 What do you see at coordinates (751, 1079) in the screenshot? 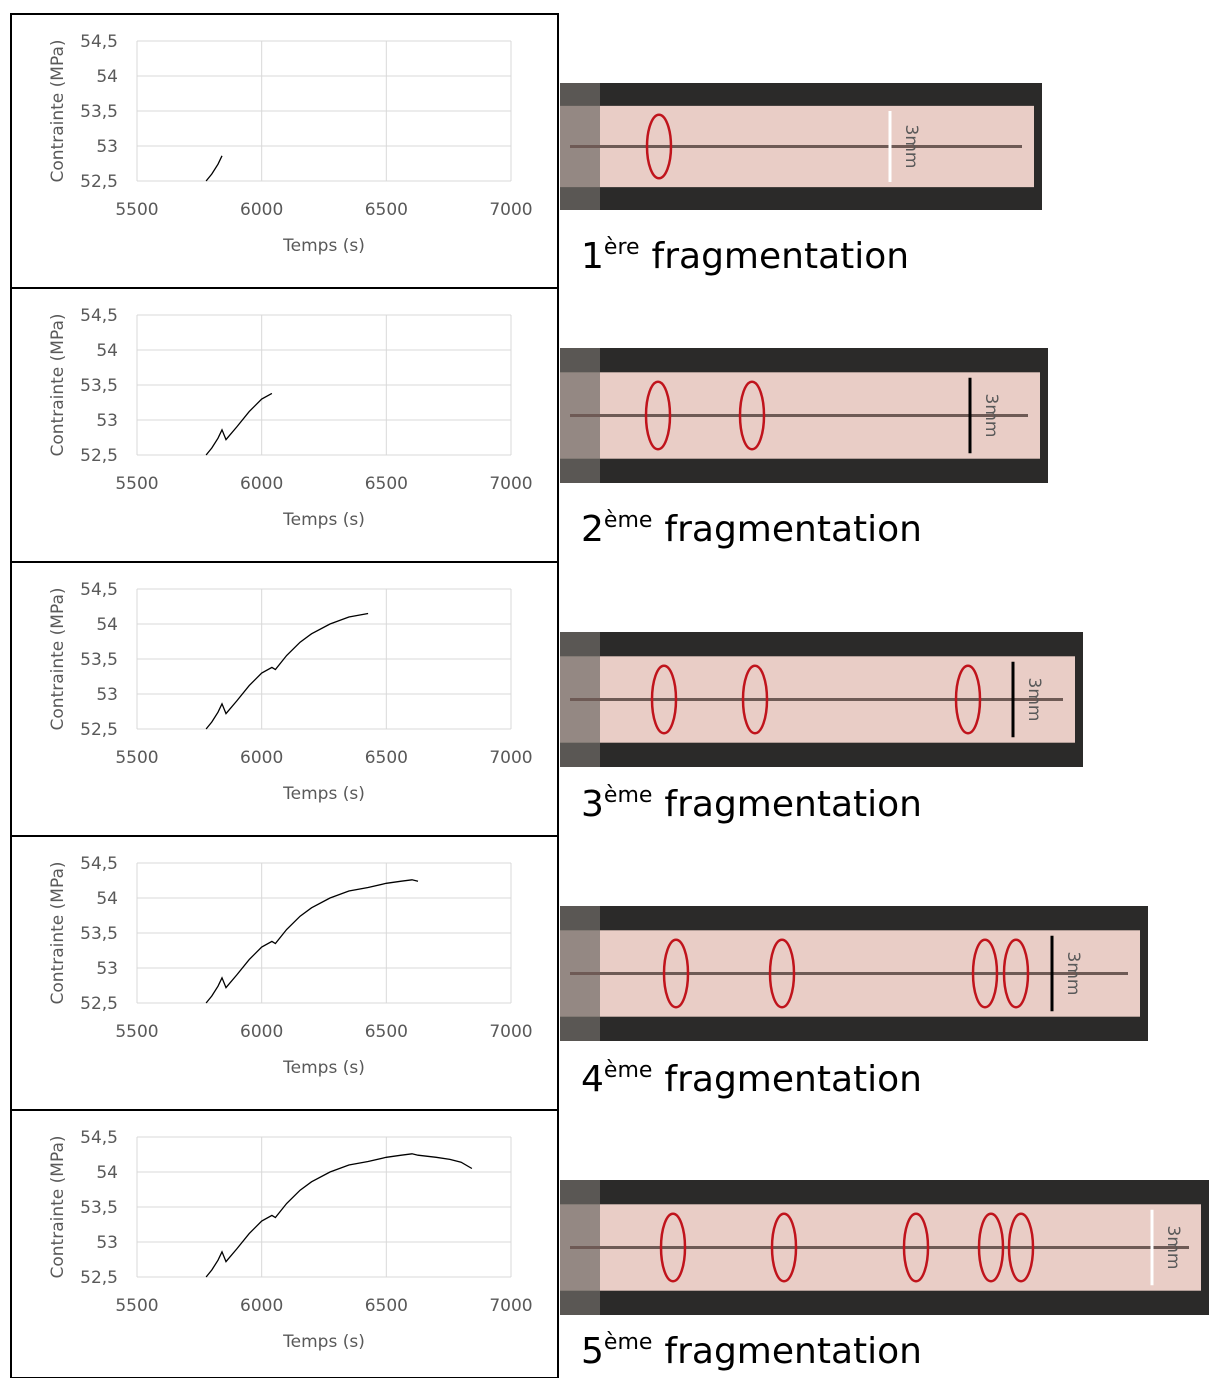
I see `caption: 4ème fragmentation` at bounding box center [751, 1079].